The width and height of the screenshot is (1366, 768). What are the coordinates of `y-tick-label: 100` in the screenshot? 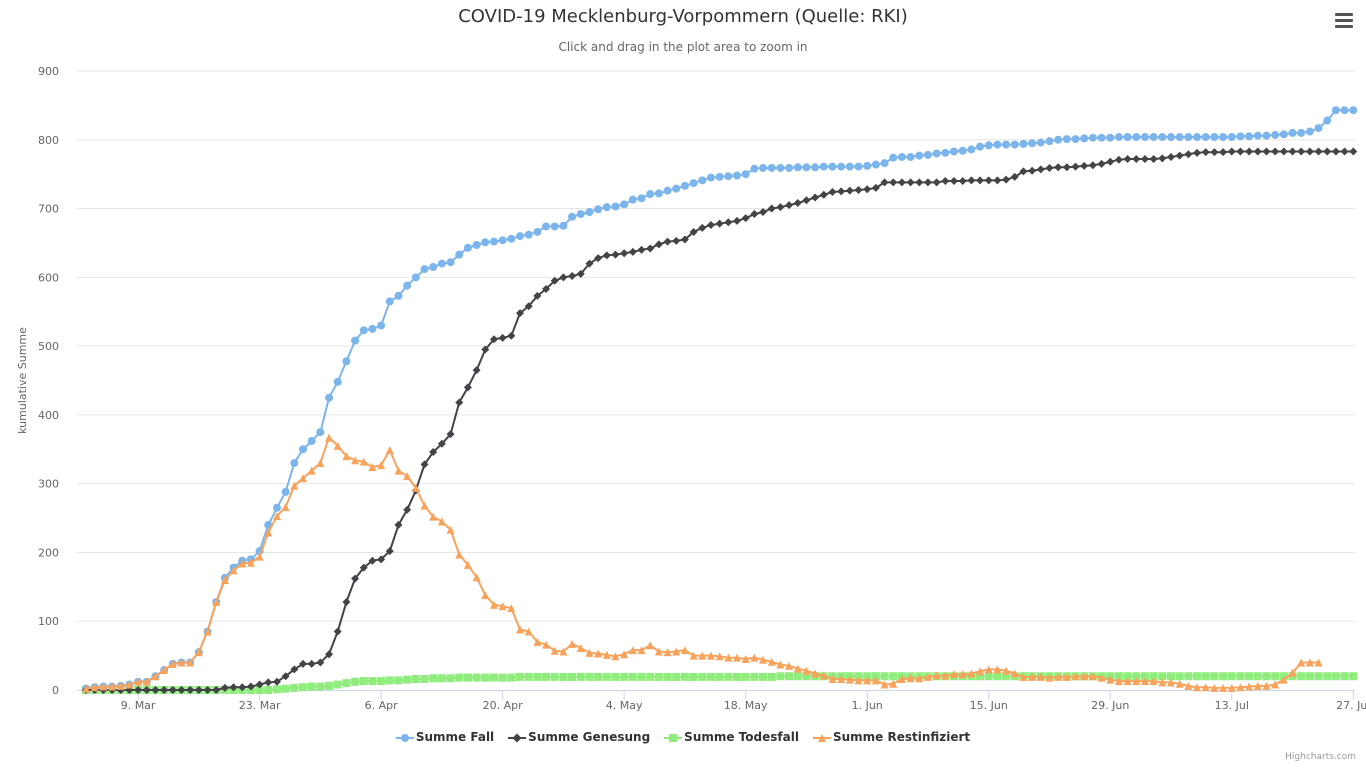 It's located at (48, 621).